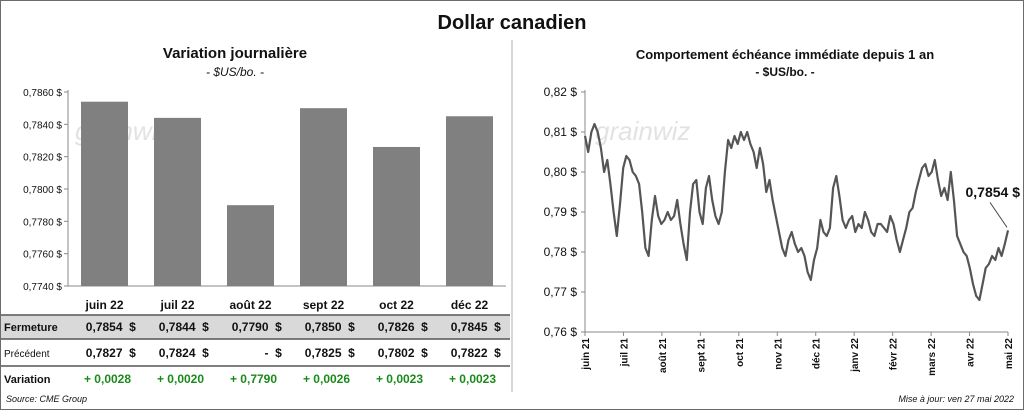  I want to click on line-y-tick-label: 0,81 $, so click(561, 132).